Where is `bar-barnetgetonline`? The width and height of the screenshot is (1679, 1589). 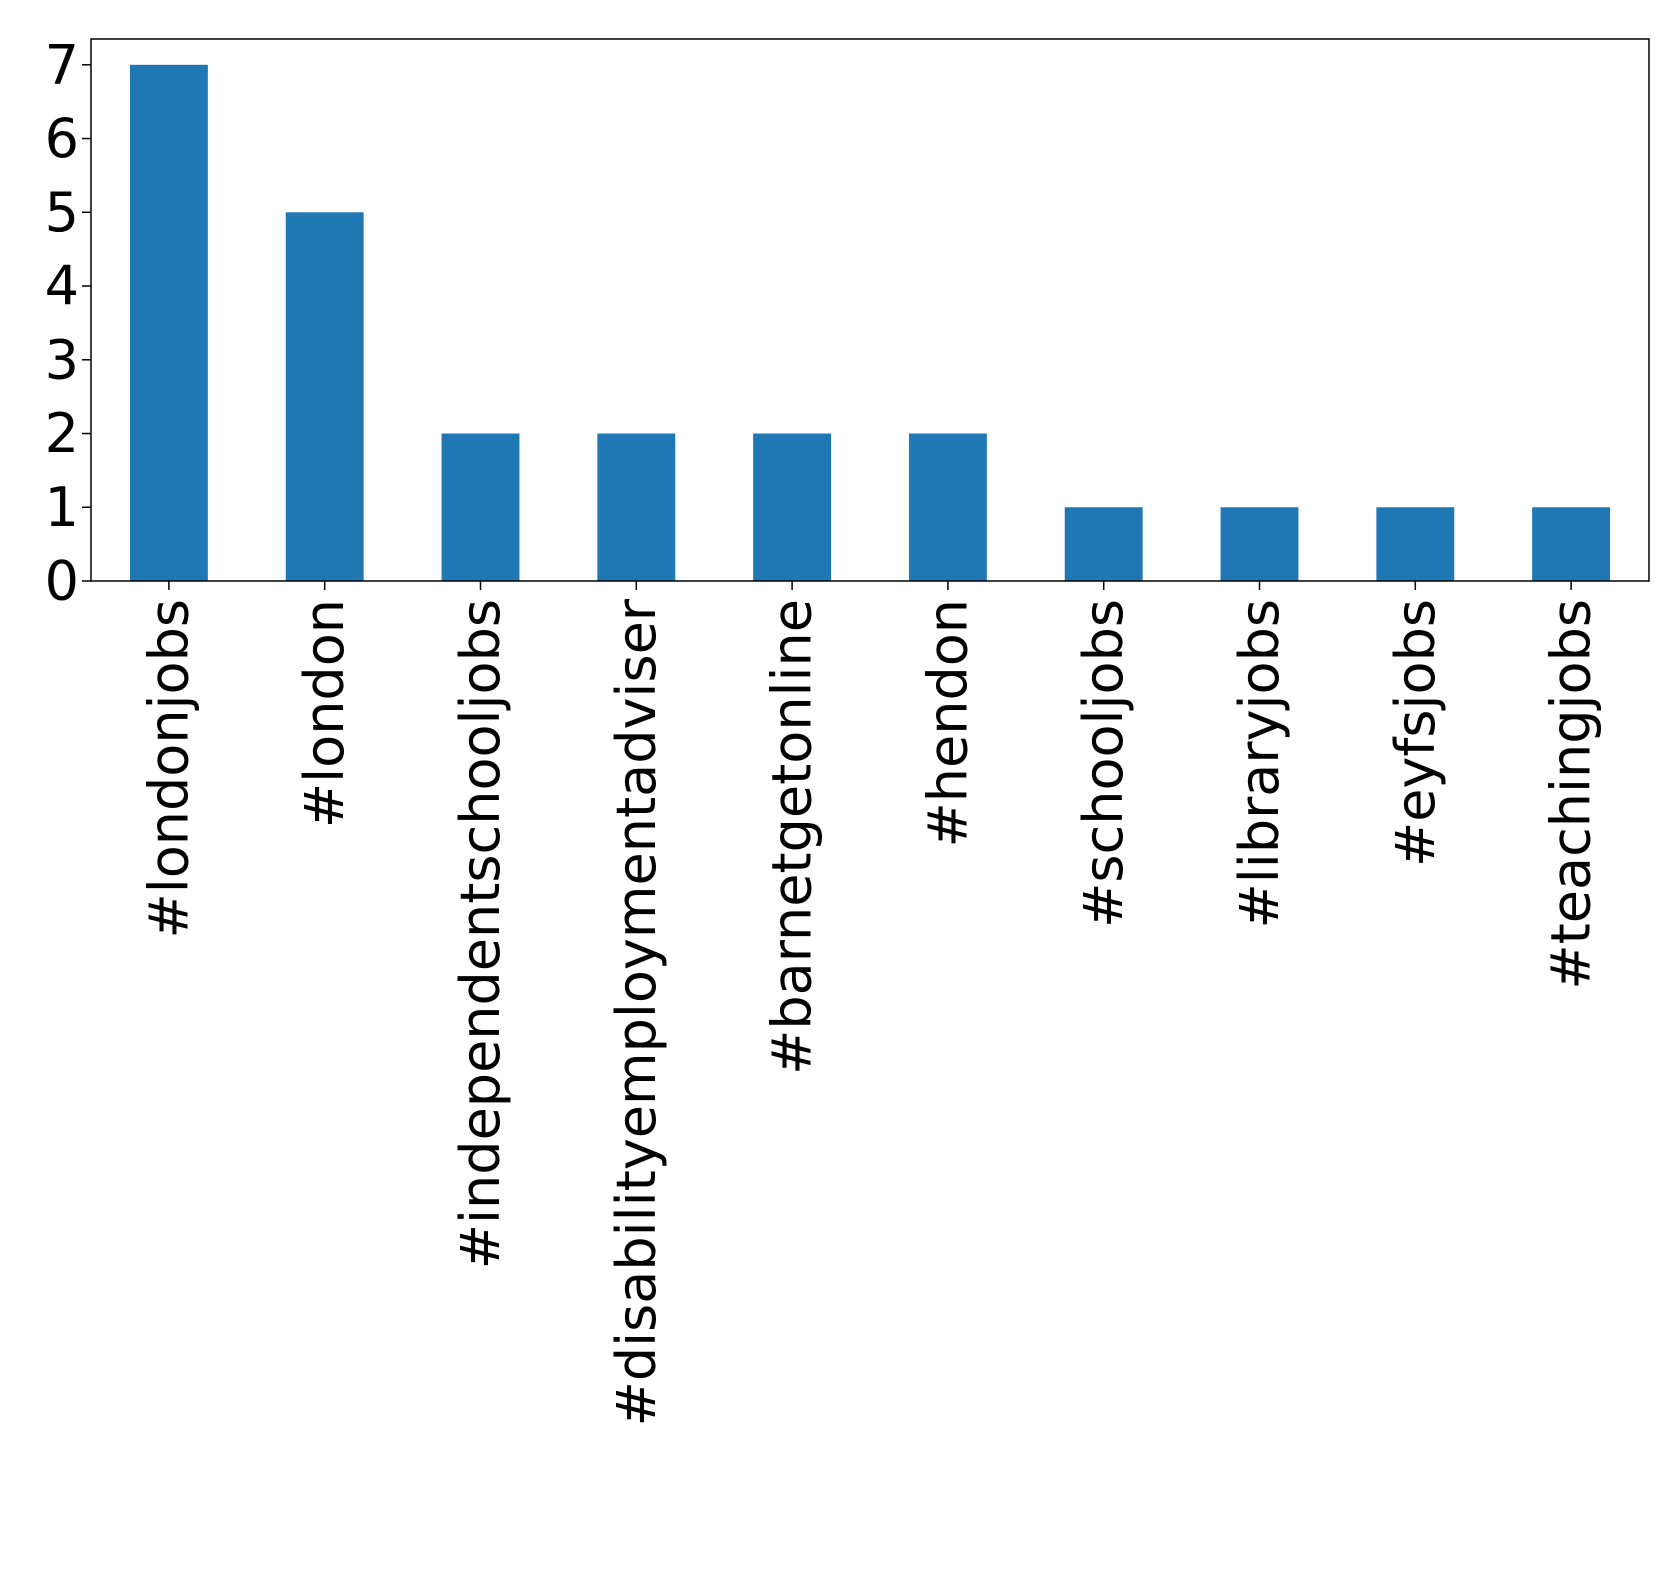 bar-barnetgetonline is located at coordinates (792, 507).